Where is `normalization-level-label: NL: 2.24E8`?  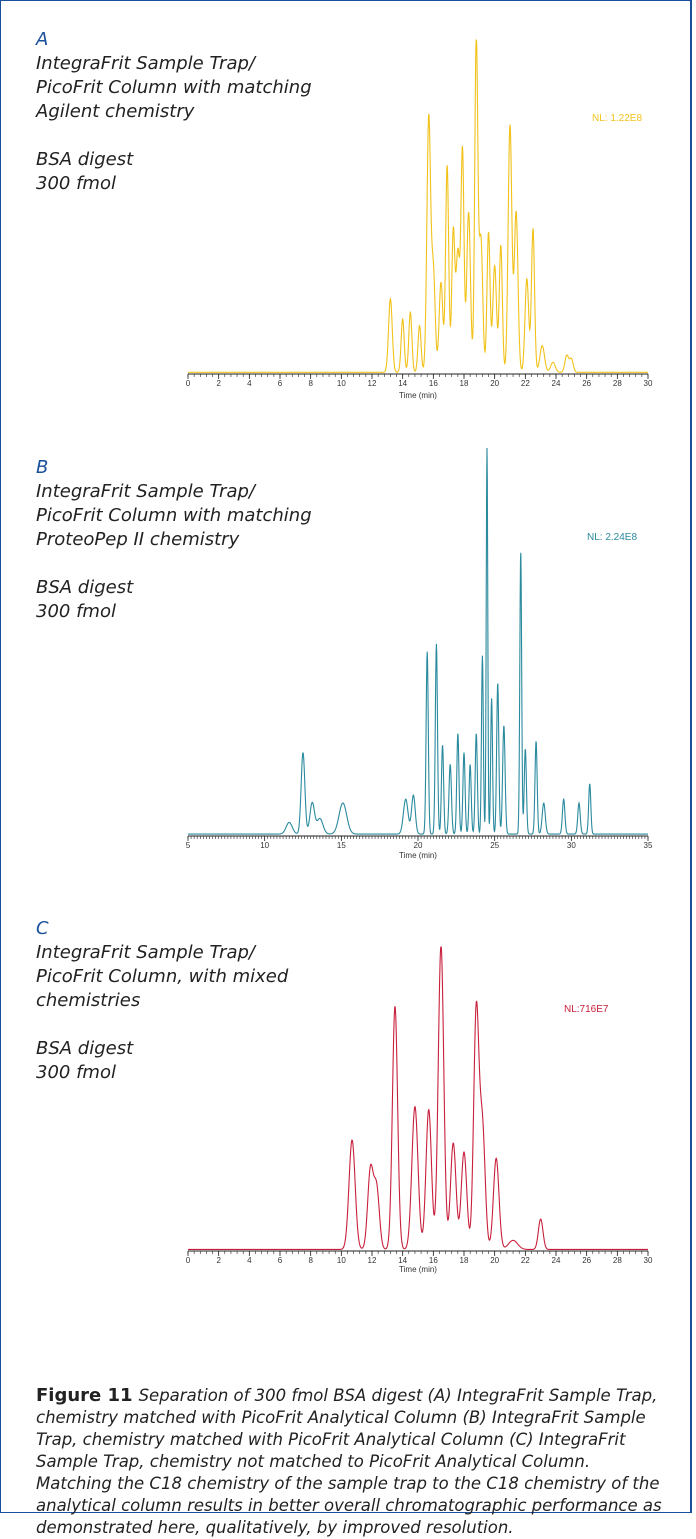 normalization-level-label: NL: 2.24E8 is located at coordinates (612, 537).